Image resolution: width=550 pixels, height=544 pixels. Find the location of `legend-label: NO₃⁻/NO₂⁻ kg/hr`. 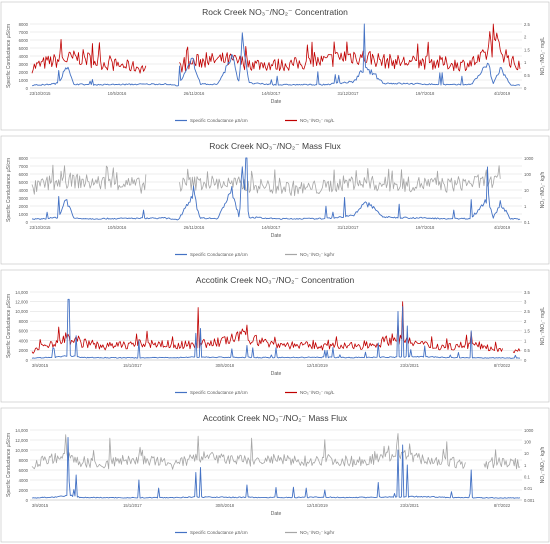

legend-label: NO₃⁻/NO₂⁻ kg/hr is located at coordinates (317, 532).